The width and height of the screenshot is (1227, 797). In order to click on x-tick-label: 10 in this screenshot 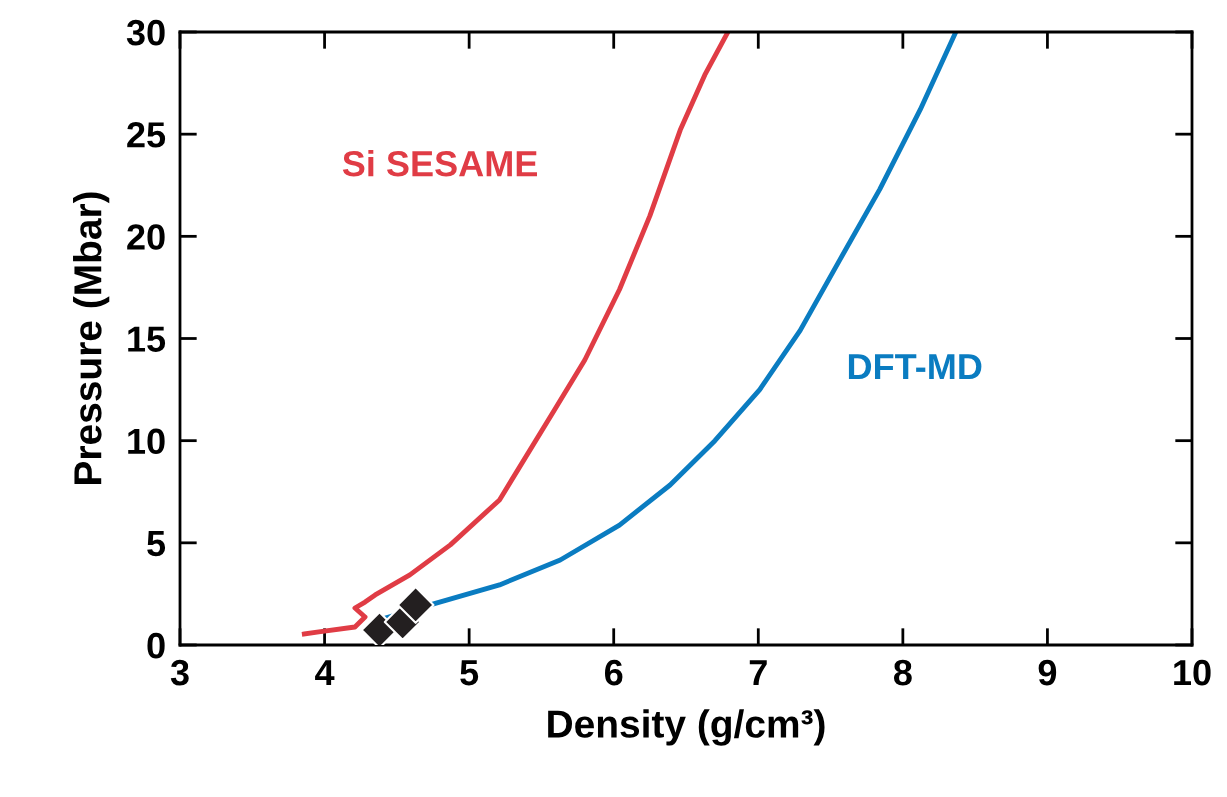, I will do `click(1192, 672)`.